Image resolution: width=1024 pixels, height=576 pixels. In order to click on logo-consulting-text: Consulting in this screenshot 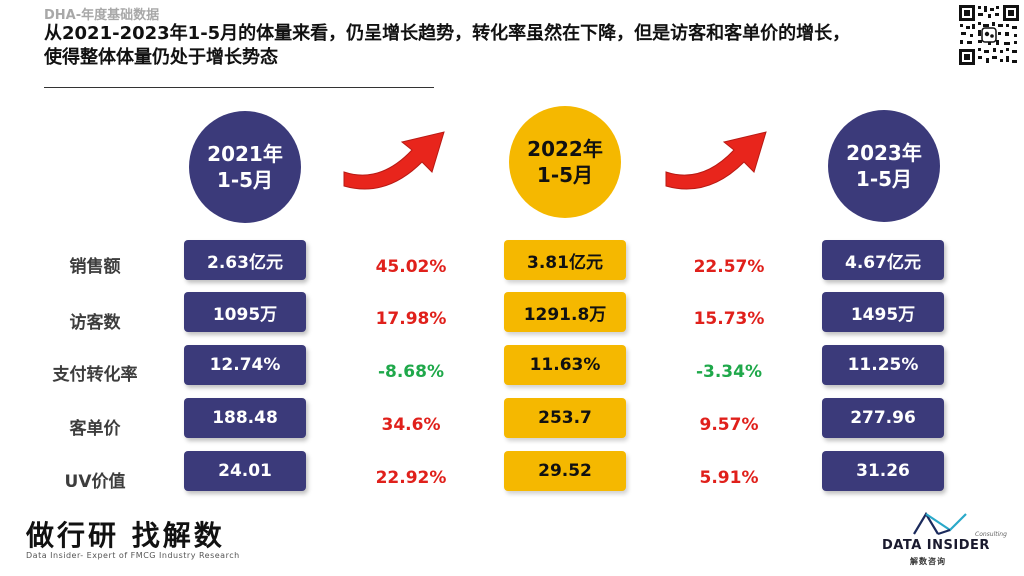, I will do `click(991, 534)`.